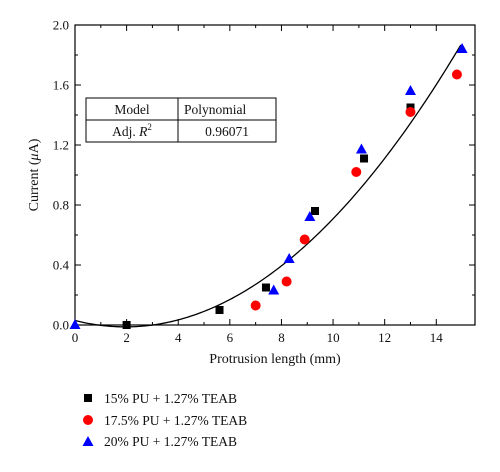 This screenshot has height=472, width=500. What do you see at coordinates (34, 174) in the screenshot?
I see `y-axis-title: Current (μA)` at bounding box center [34, 174].